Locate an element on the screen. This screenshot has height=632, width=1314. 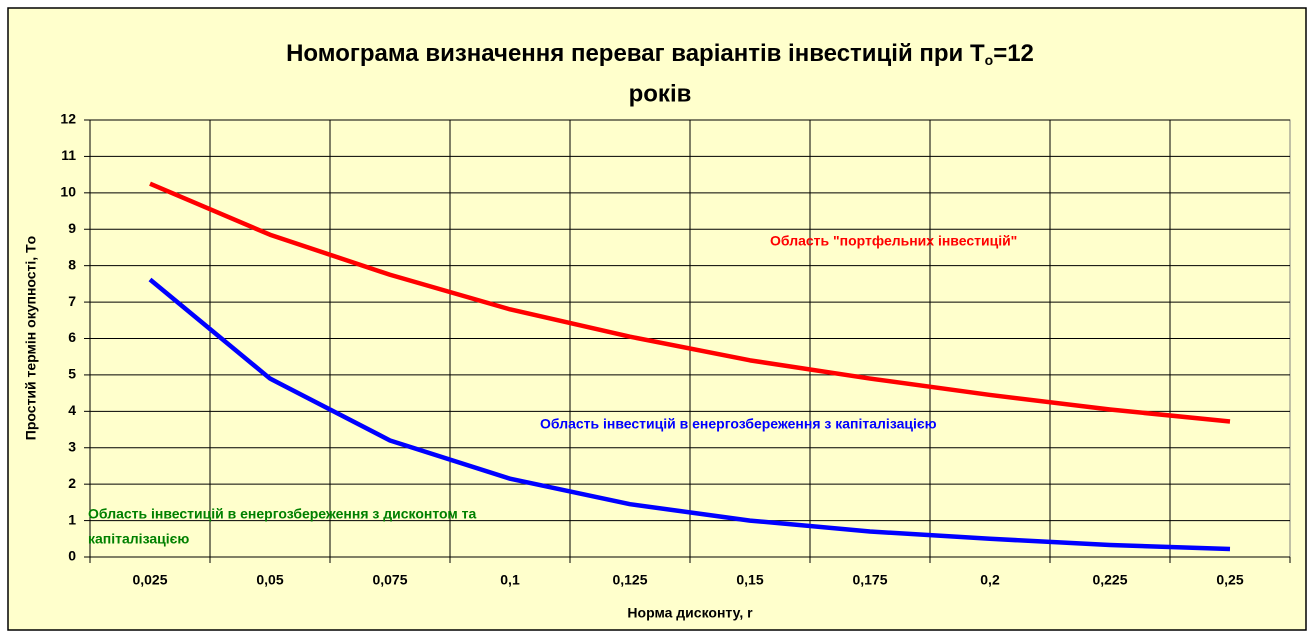
title-text: =12 is located at coordinates (1013, 53).